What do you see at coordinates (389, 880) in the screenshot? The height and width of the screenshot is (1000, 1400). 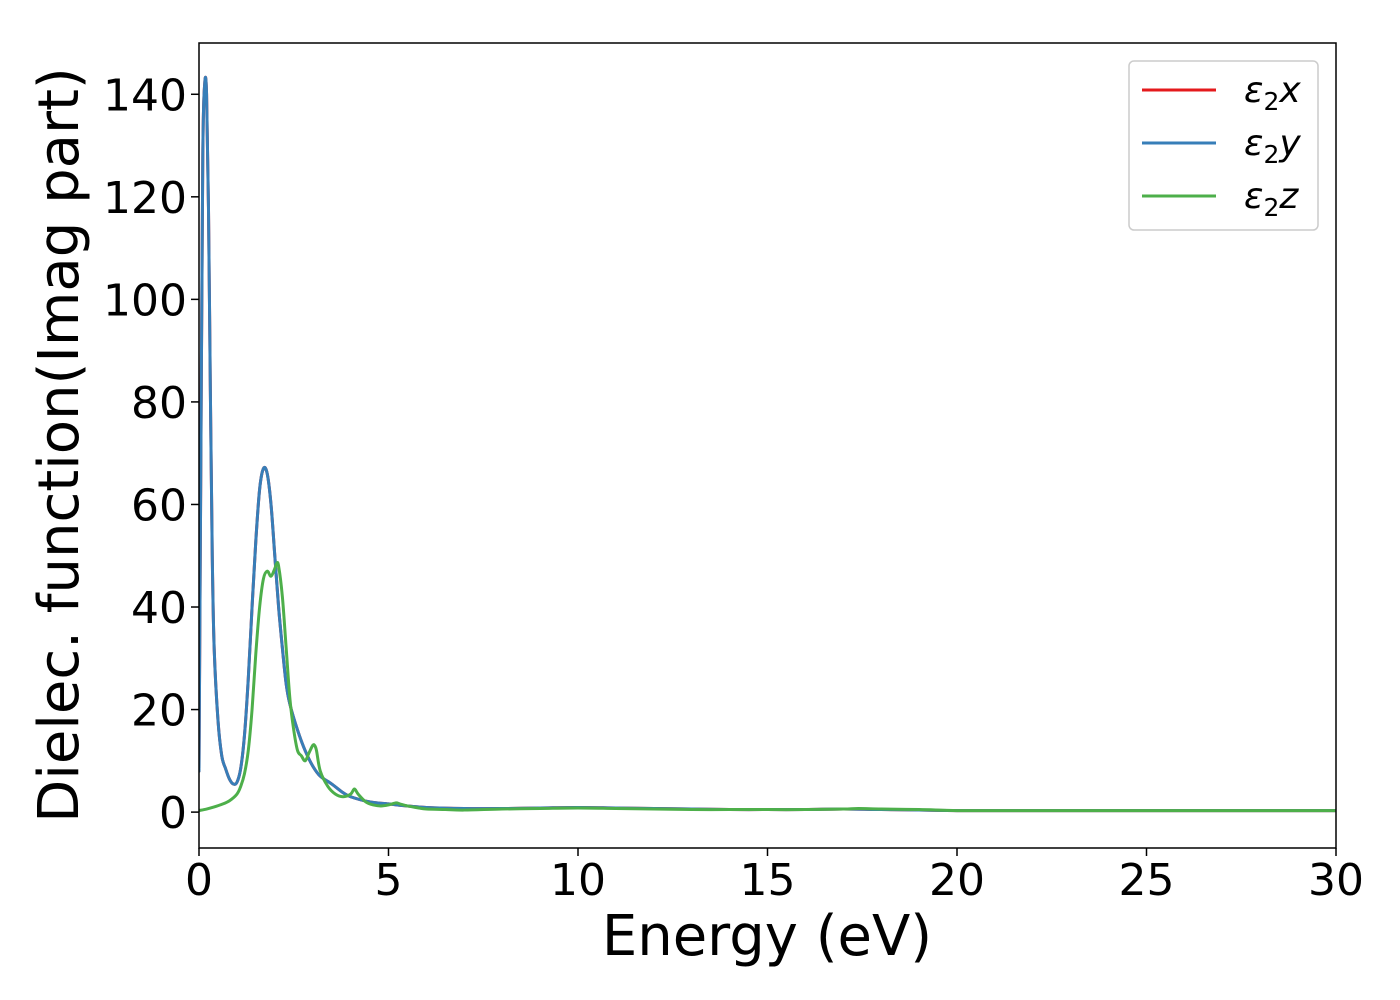 I see `x-tick-label: 5` at bounding box center [389, 880].